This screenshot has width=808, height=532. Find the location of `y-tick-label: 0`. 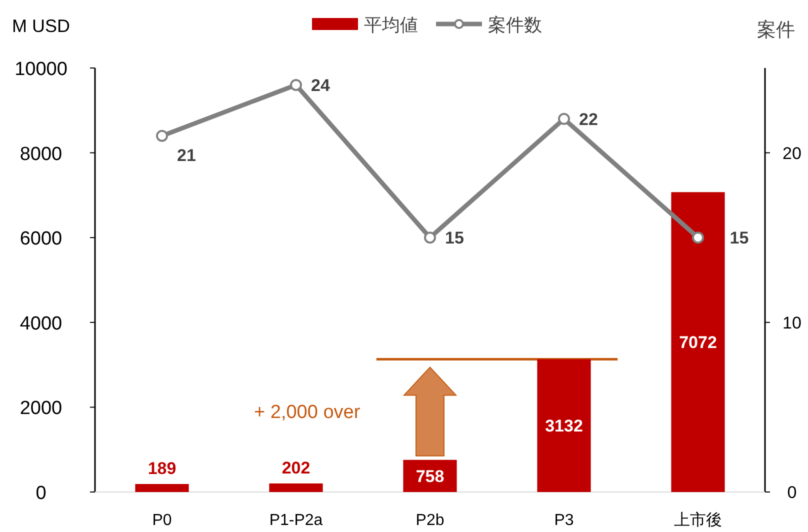

y-tick-label: 0 is located at coordinates (41, 493).